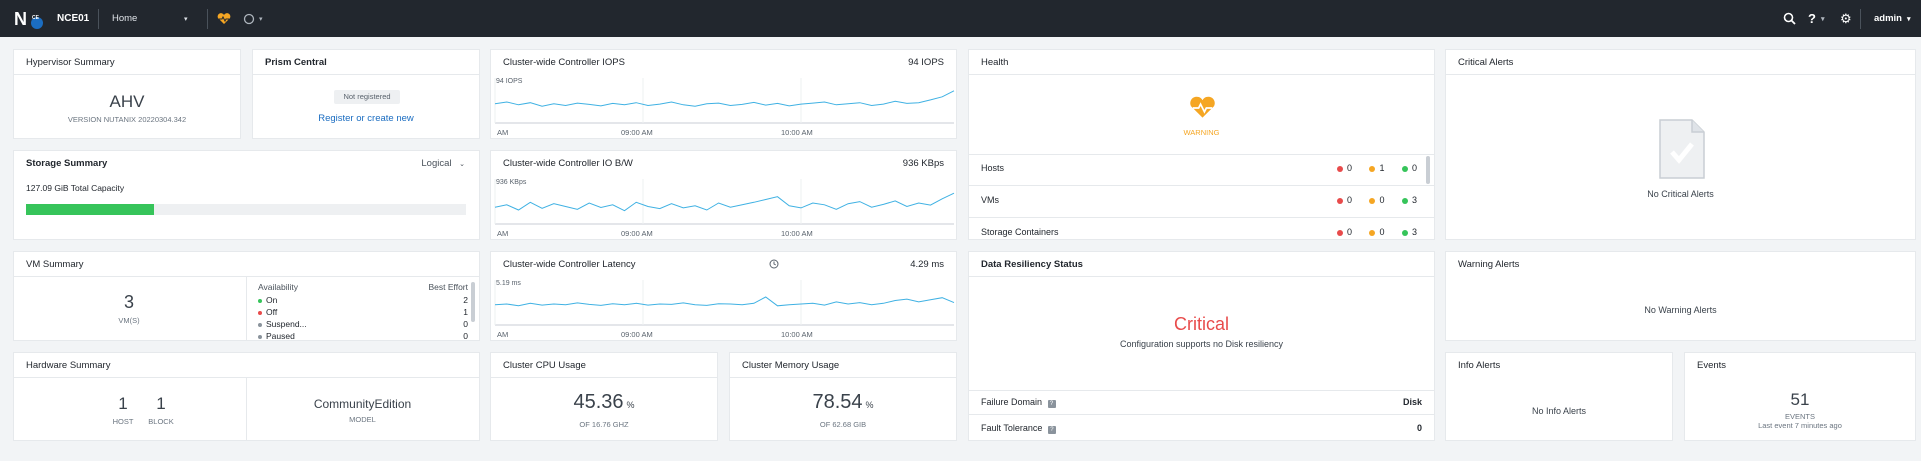 The width and height of the screenshot is (1921, 461). I want to click on fault-tolerance-label: Fault Tolerance, so click(1012, 428).